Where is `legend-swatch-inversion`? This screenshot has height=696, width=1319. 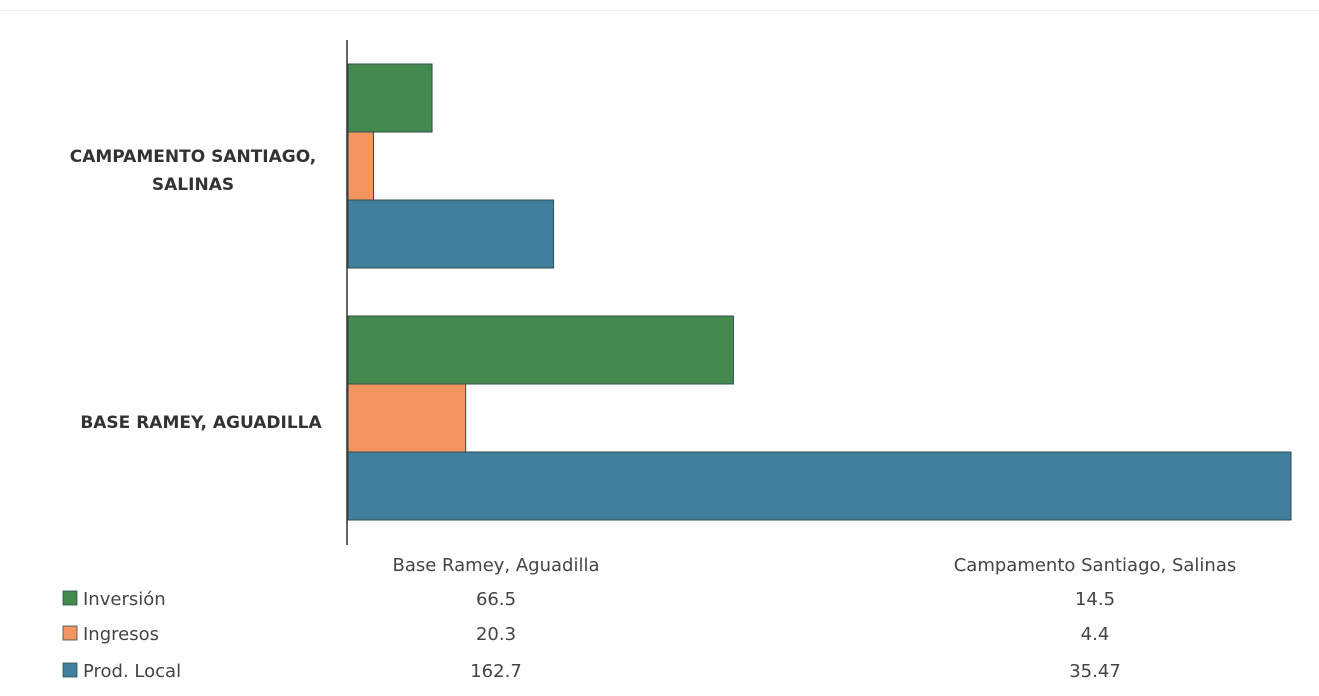 legend-swatch-inversion is located at coordinates (70, 598).